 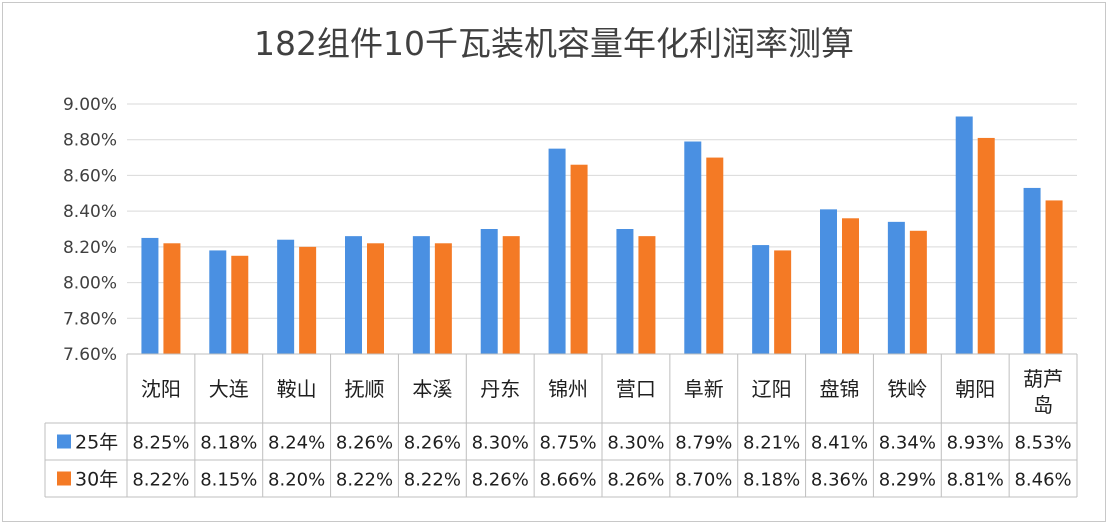 I want to click on category-label: 铁岭, so click(x=907, y=389).